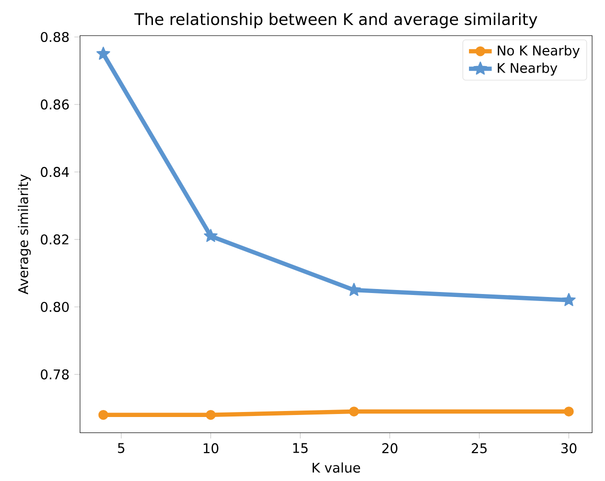  I want to click on y-tick-label: 0.82, so click(54, 239).